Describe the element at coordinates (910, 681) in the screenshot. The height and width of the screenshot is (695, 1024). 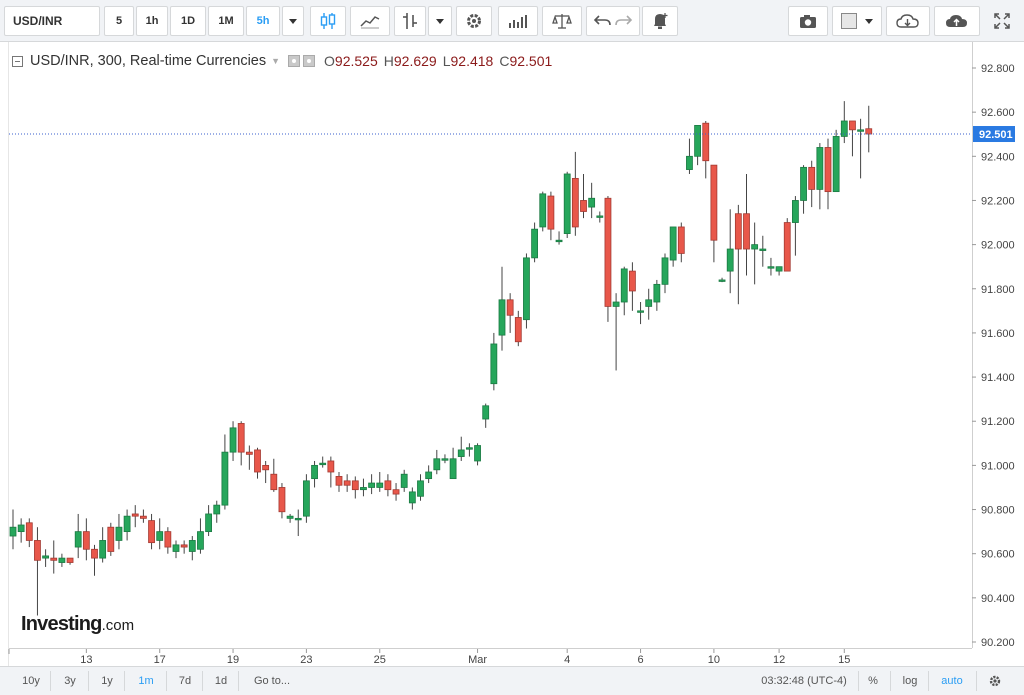
I see `log-toggle: log` at that location.